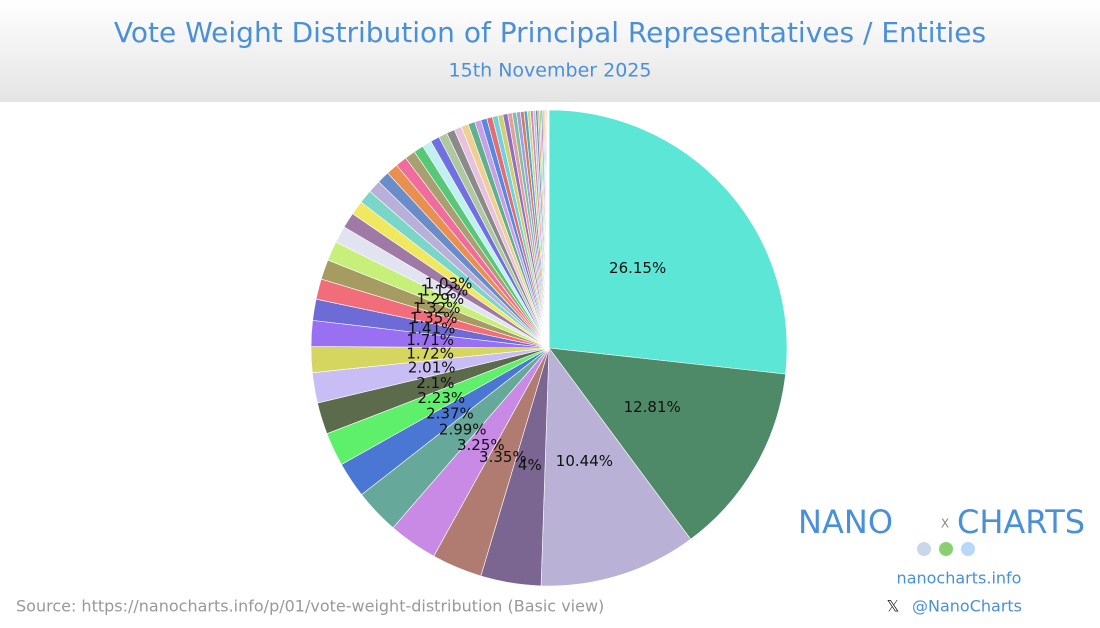  What do you see at coordinates (1021, 522) in the screenshot?
I see `logo-right: CHARTS` at bounding box center [1021, 522].